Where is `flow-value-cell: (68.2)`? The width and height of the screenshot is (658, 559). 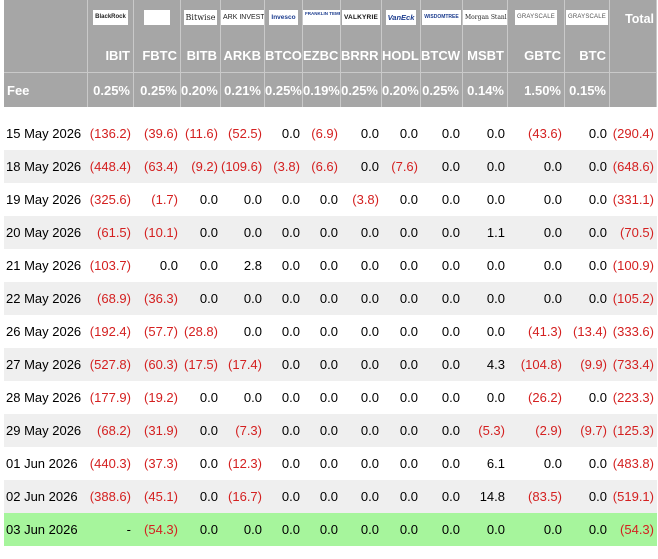 flow-value-cell: (68.2) is located at coordinates (111, 430).